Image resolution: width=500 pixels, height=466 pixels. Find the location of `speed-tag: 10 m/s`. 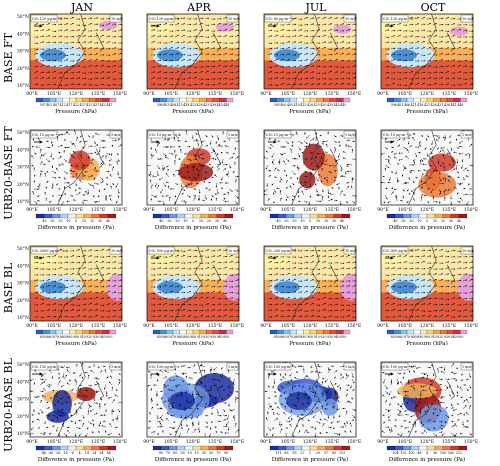

speed-tag: 10 m/s is located at coordinates (117, 19).